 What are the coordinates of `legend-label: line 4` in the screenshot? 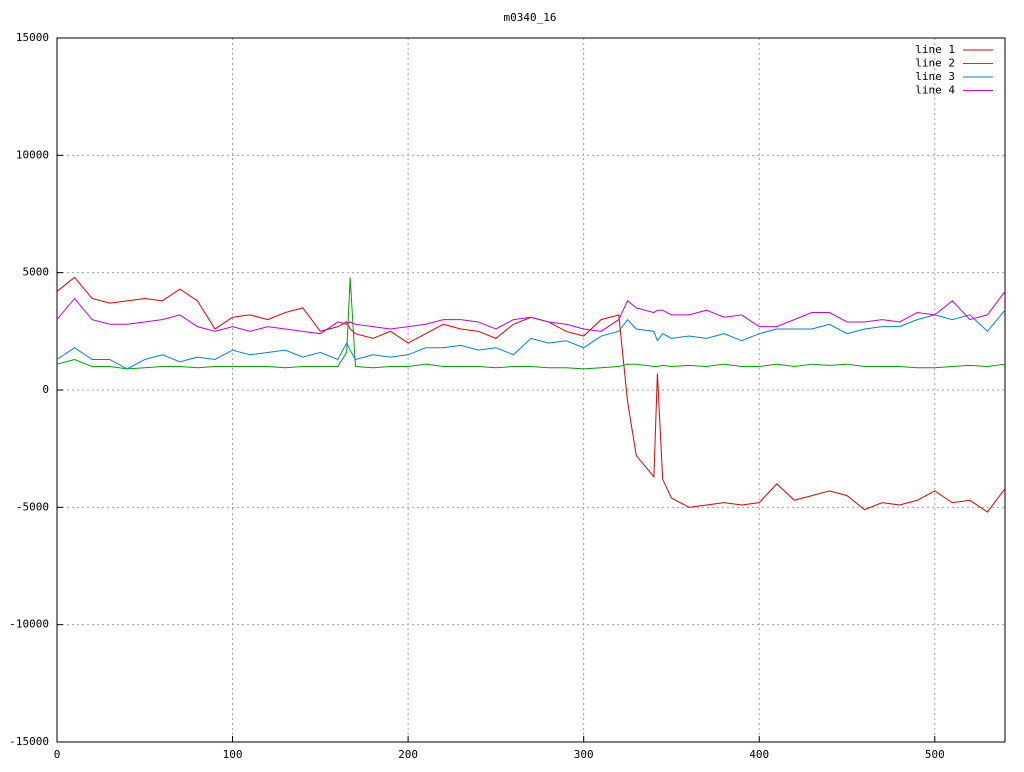 It's located at (935, 90).